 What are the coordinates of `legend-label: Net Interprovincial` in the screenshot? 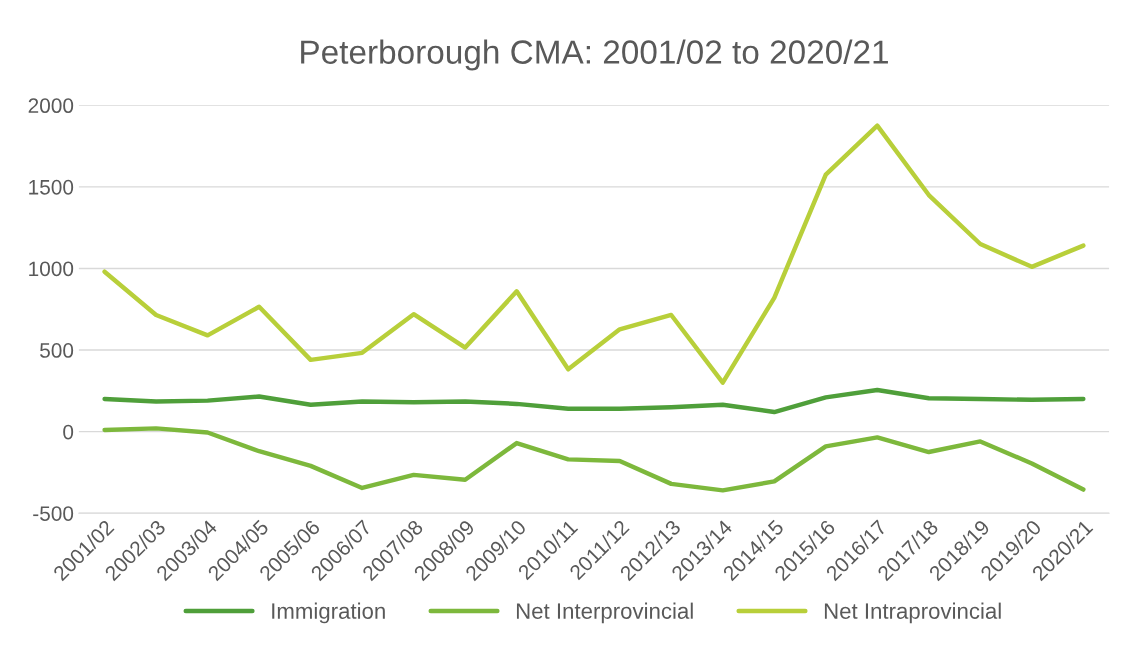 It's located at (604, 613).